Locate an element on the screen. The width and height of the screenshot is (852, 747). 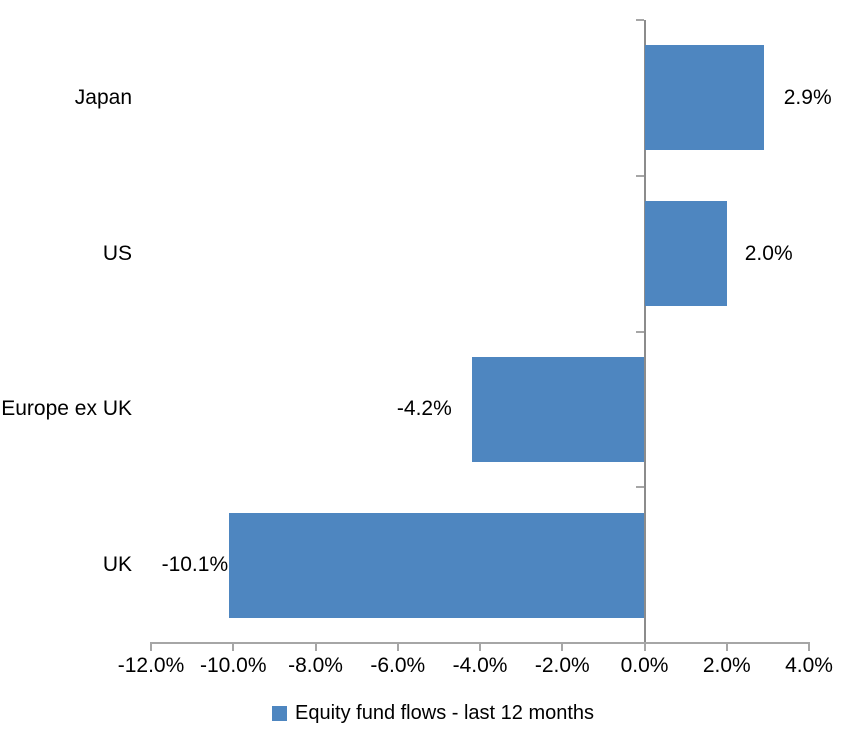
value-label: -4.2% is located at coordinates (424, 409).